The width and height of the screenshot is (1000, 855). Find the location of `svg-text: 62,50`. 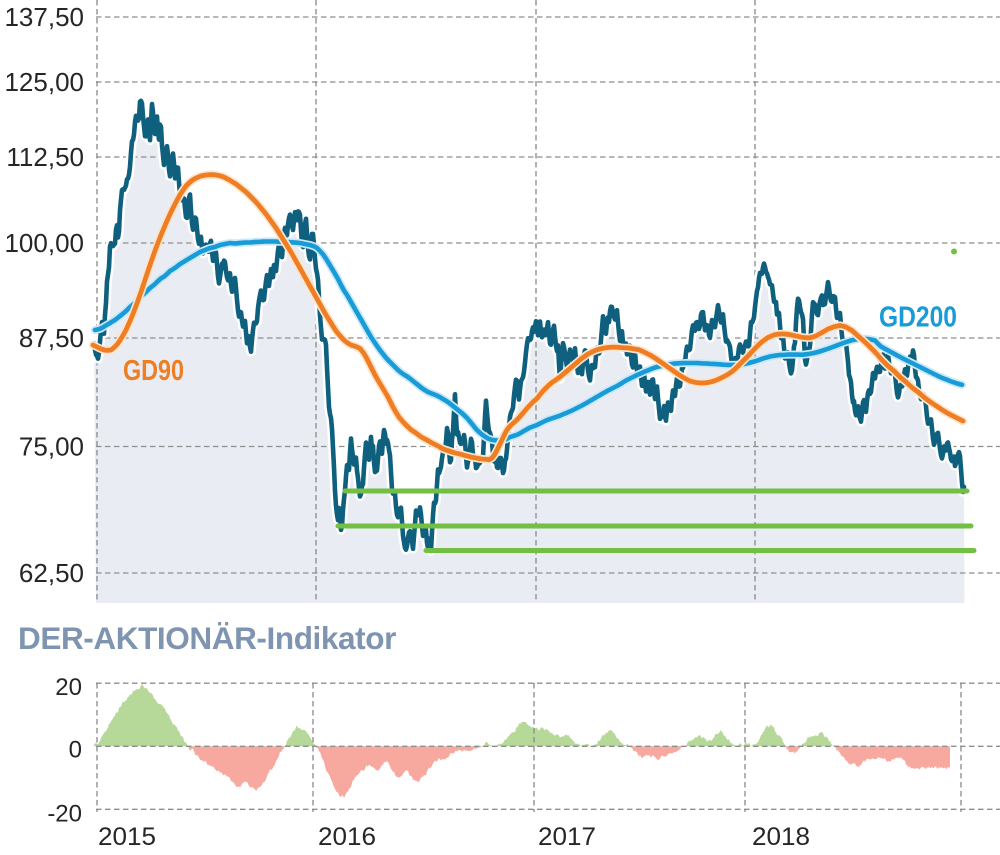

svg-text: 62,50 is located at coordinates (51, 573).